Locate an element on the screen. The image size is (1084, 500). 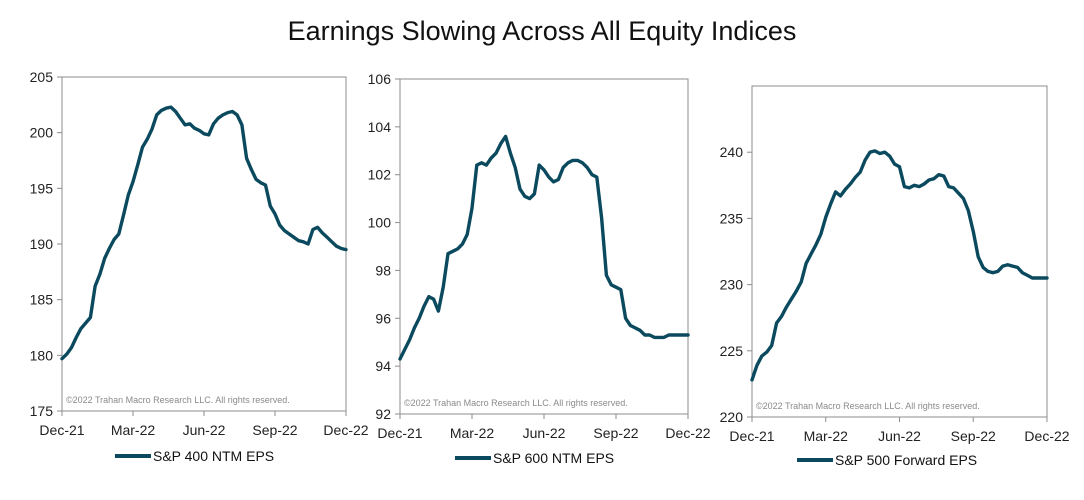
y-tick-label: 104 is located at coordinates (380, 127).